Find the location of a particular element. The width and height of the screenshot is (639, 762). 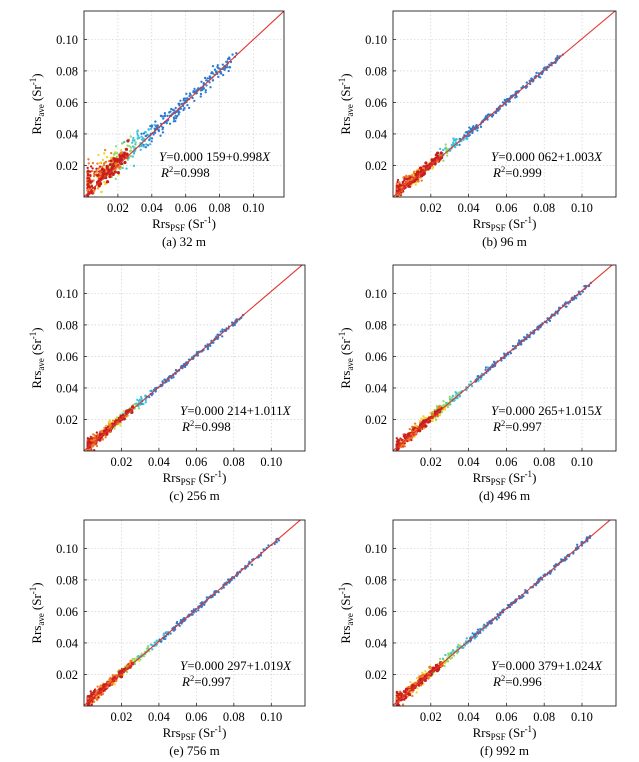

xlabel-close: ) is located at coordinates (224, 732).